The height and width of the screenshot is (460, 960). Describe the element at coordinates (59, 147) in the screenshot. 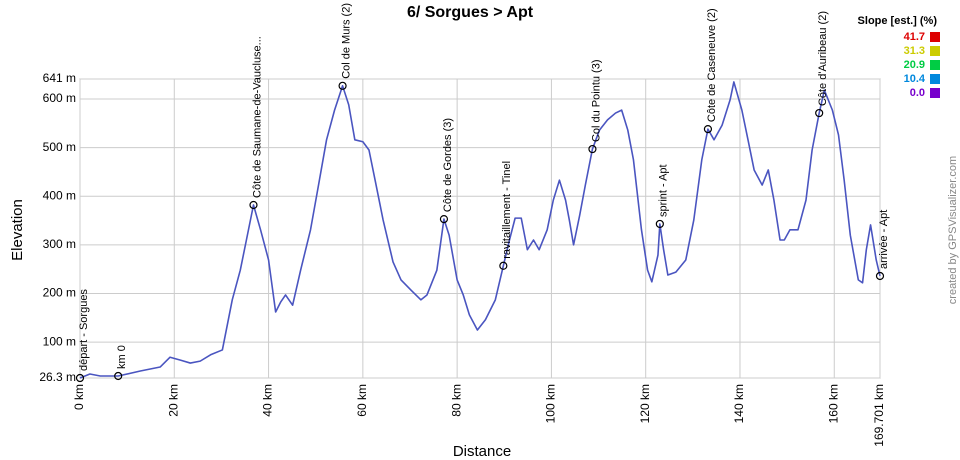

I see `y-tick-label: 500 m` at that location.